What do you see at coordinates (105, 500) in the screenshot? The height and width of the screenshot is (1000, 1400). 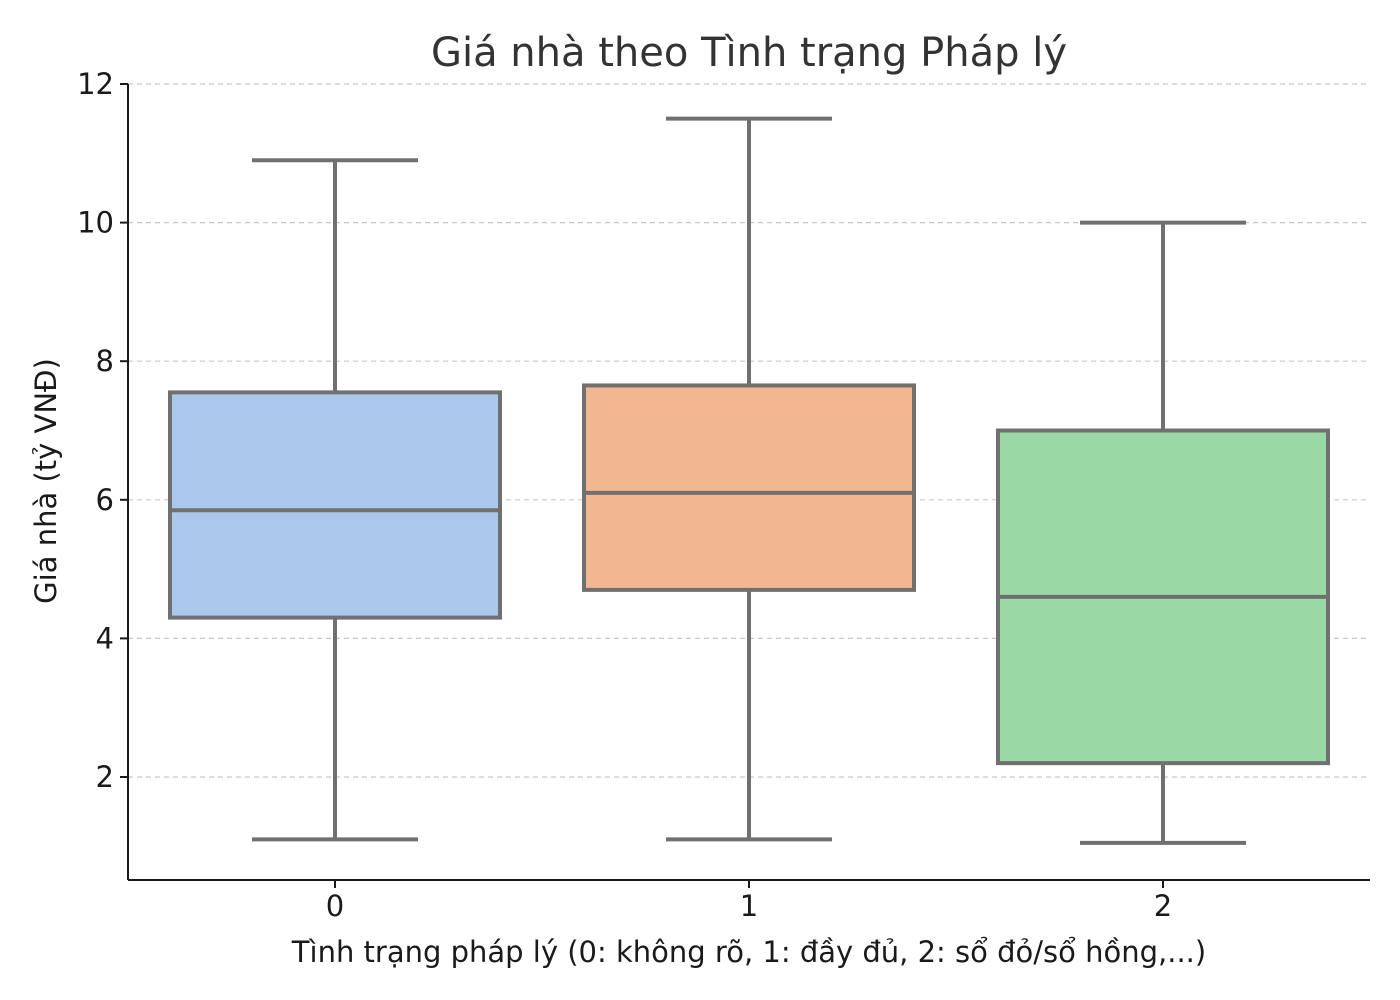 I see `y-tick-label: 6` at bounding box center [105, 500].